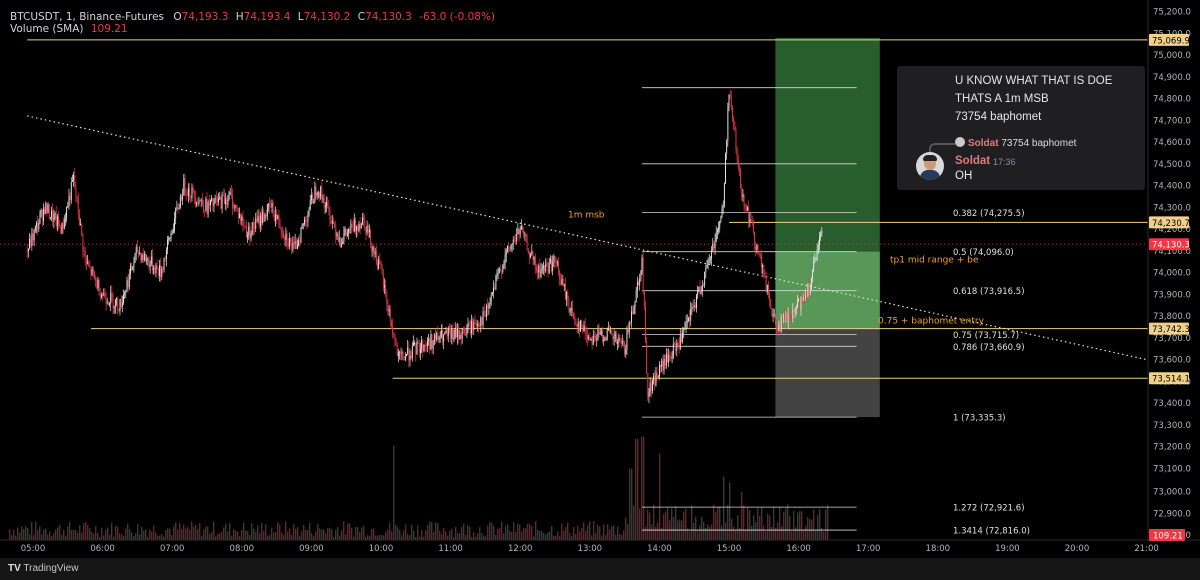  Describe the element at coordinates (600, 549) in the screenshot. I see `time-axis` at that location.